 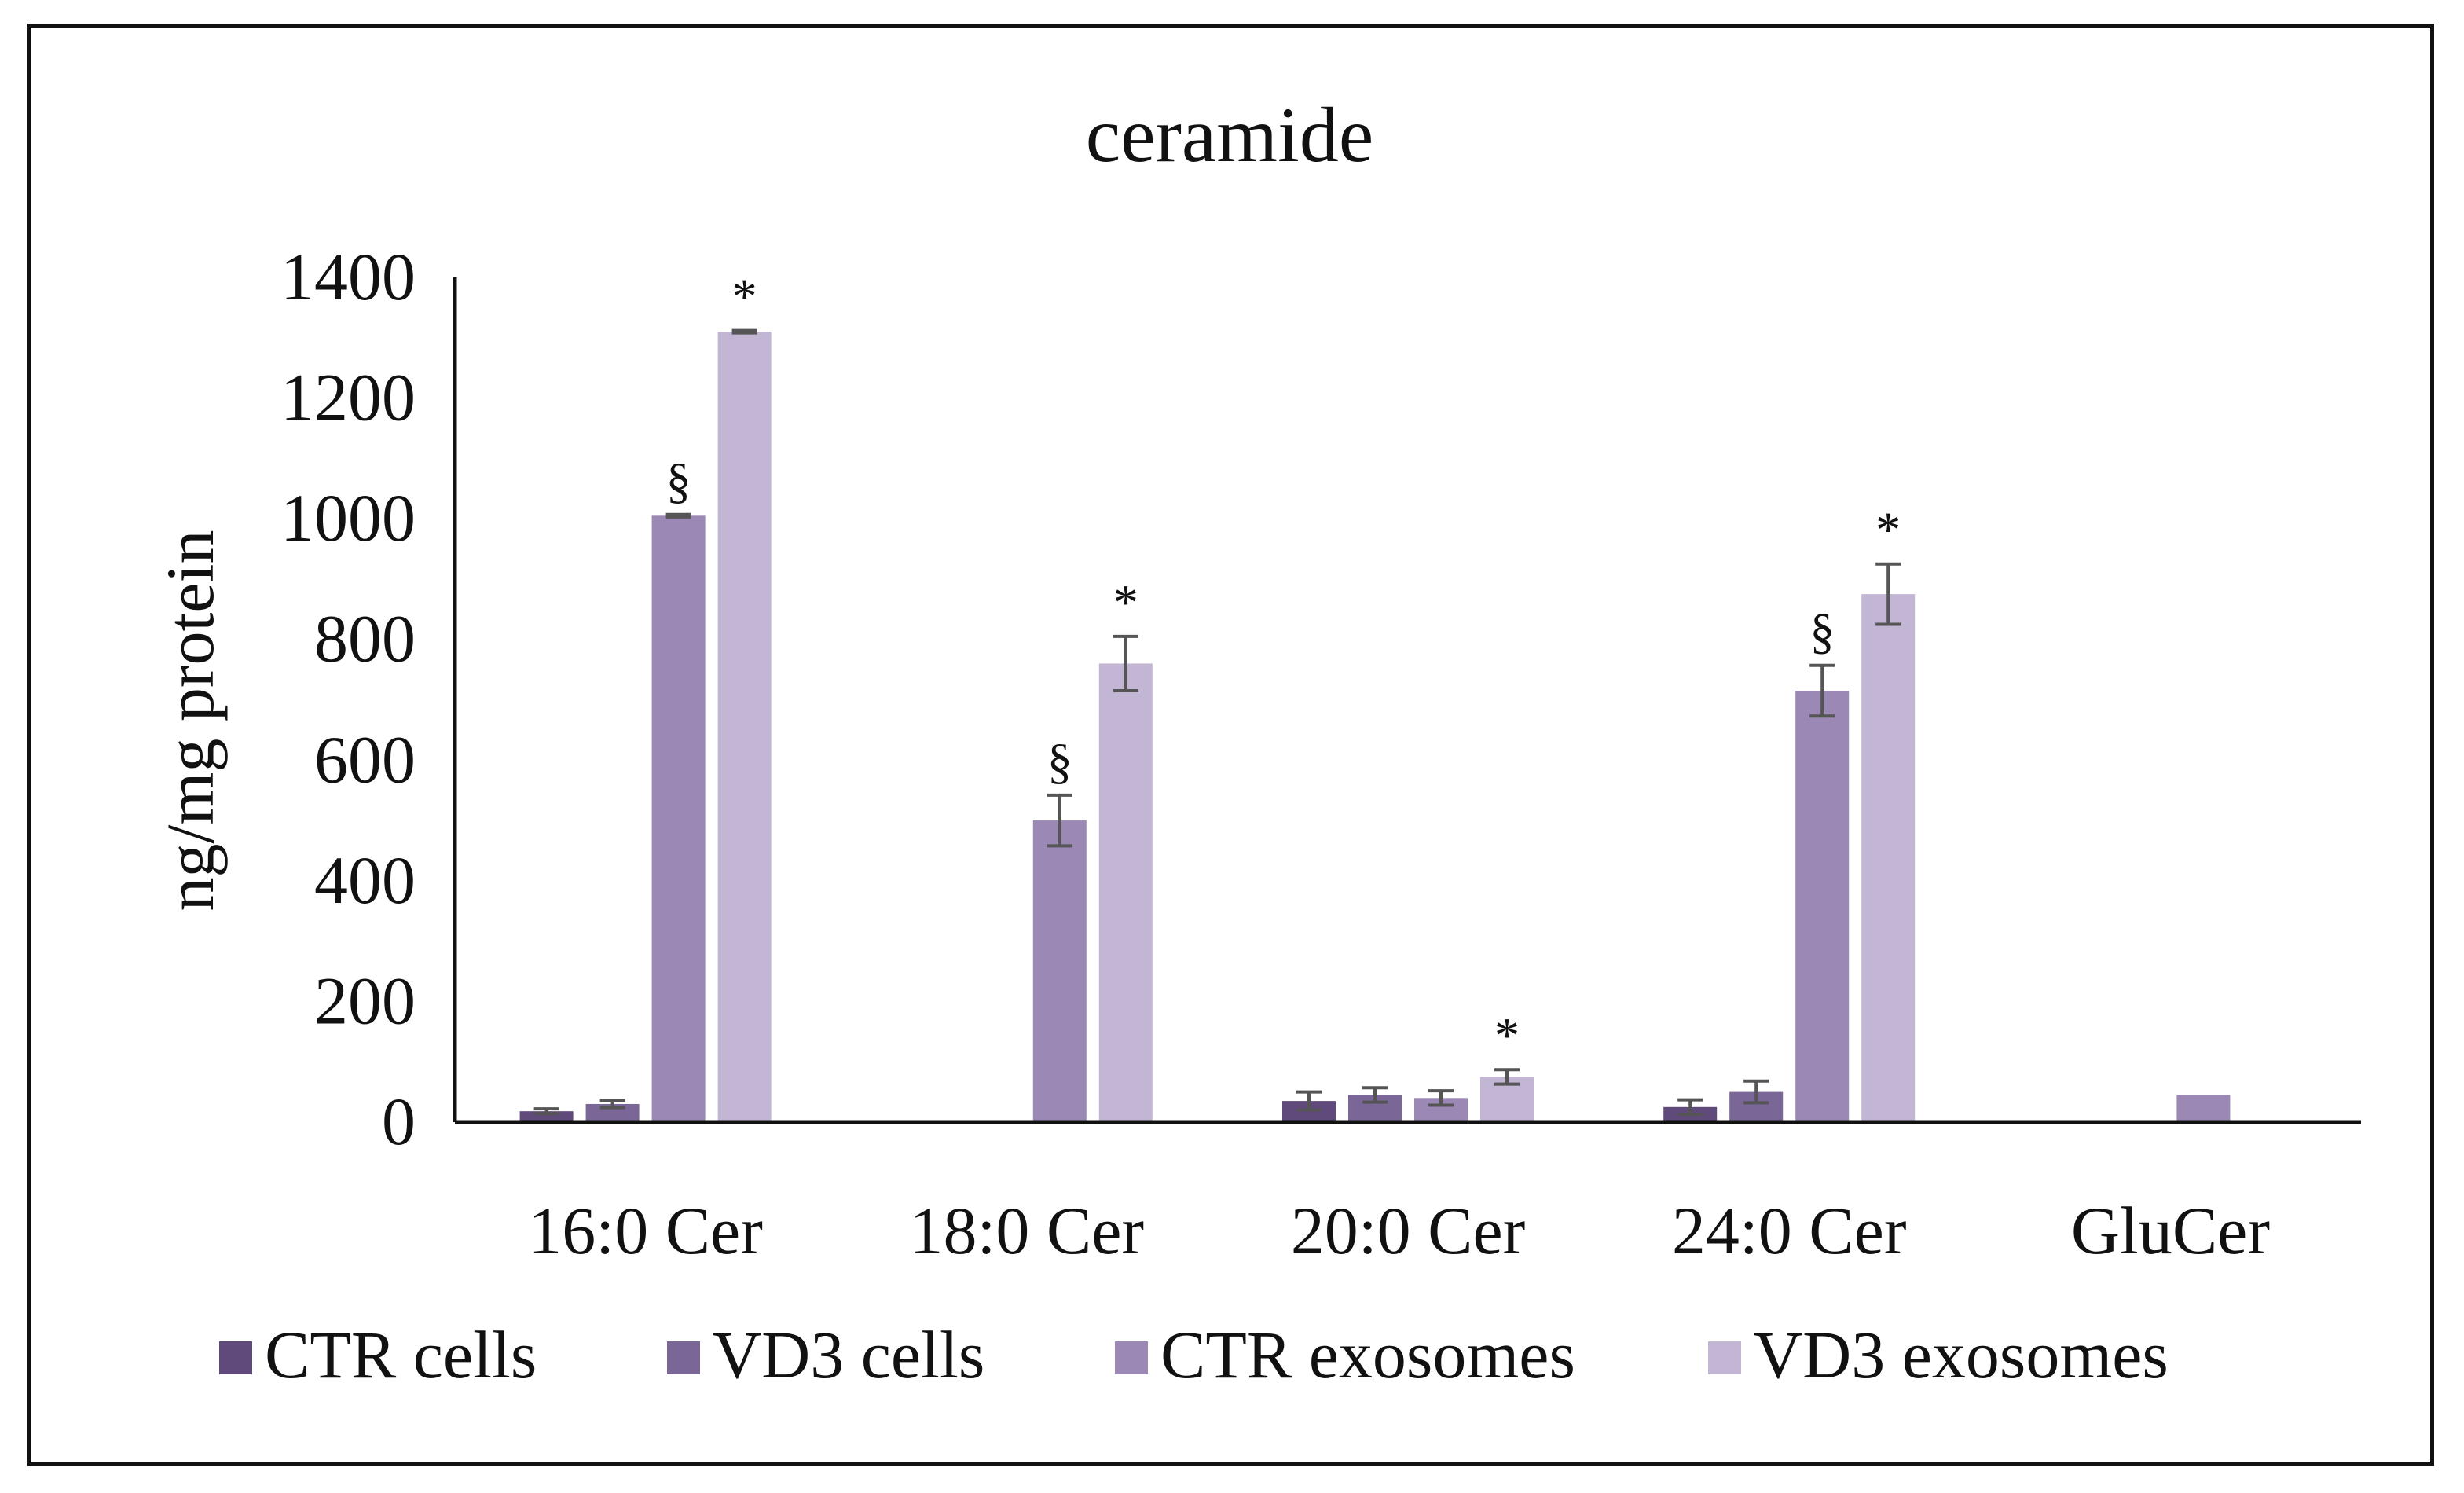 I want to click on x-tick-label: 24:0 Cer, so click(x=1789, y=1230).